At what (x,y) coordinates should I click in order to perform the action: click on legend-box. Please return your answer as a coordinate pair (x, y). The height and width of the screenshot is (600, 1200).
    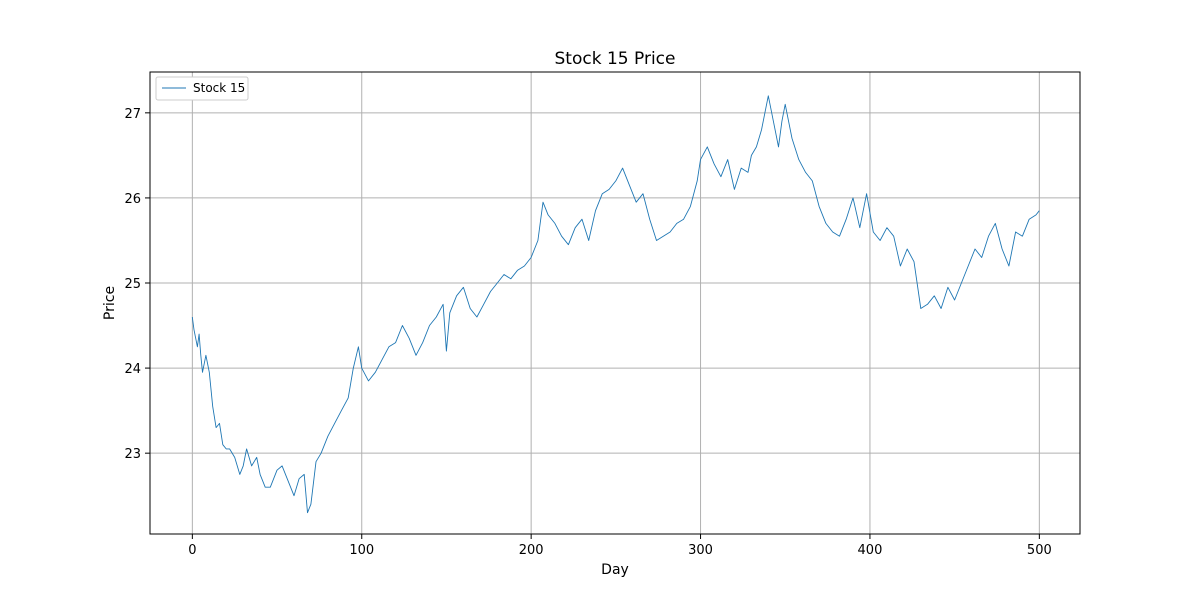
    Looking at the image, I should click on (202, 88).